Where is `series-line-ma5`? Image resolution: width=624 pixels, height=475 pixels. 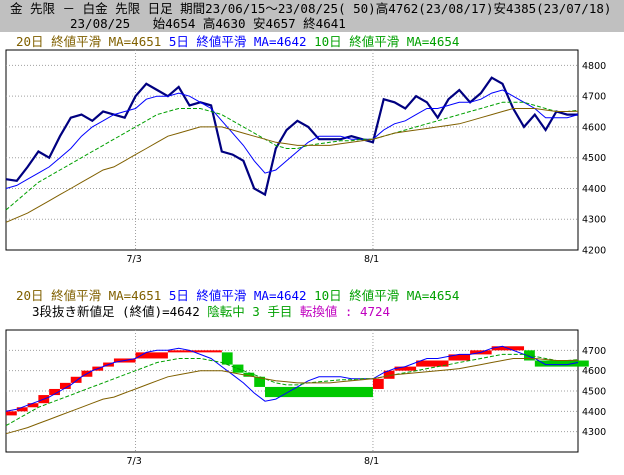
series-line-ma5 is located at coordinates (292, 378).